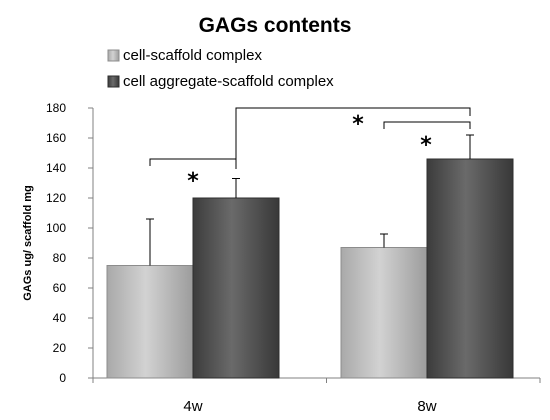 The image size is (550, 420). I want to click on y-tick-label: 0, so click(62, 378).